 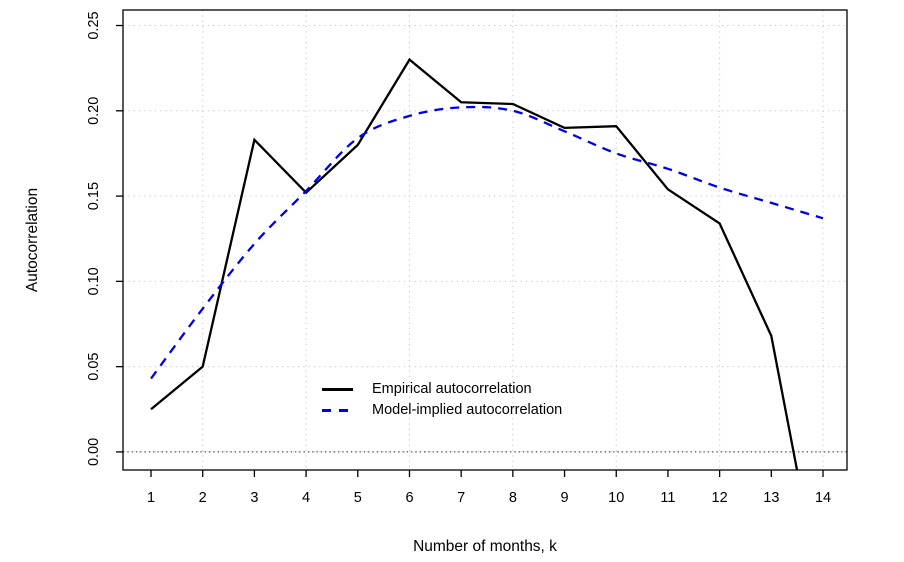 I want to click on dashed-line-sample, so click(x=337, y=410).